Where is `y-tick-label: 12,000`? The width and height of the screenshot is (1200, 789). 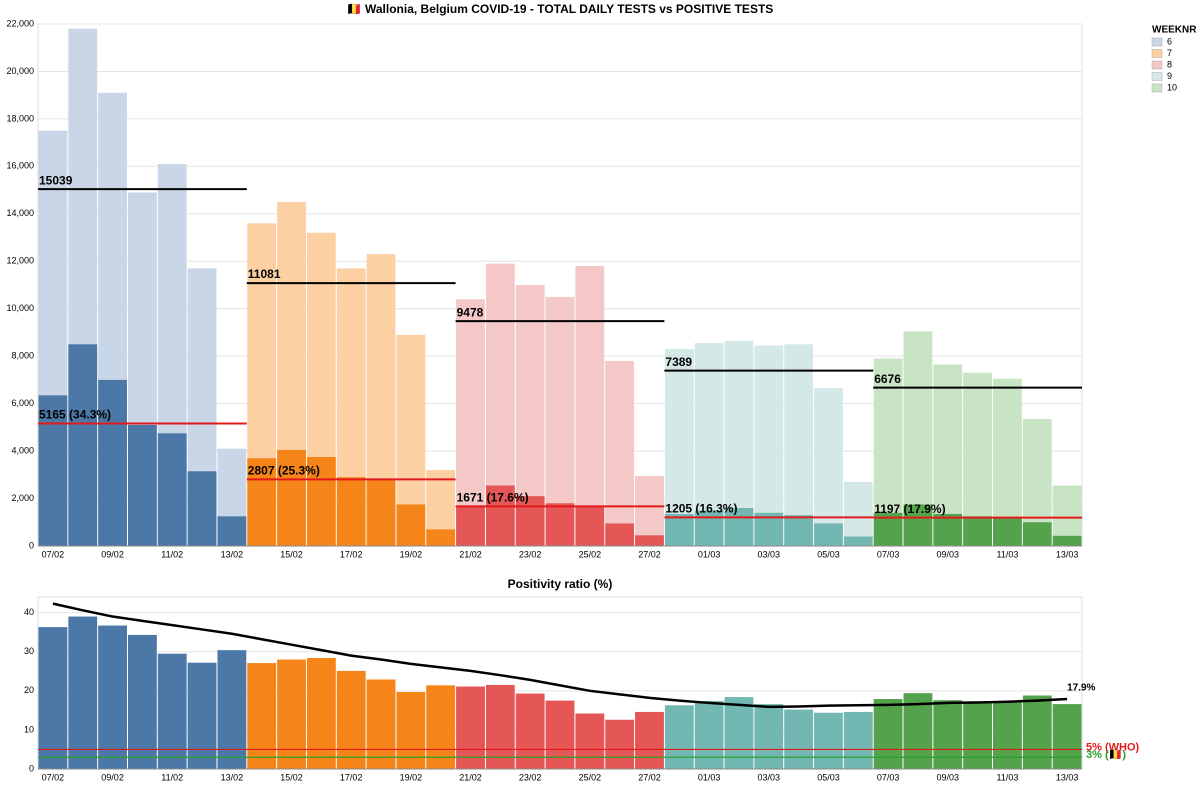 y-tick-label: 12,000 is located at coordinates (20, 261).